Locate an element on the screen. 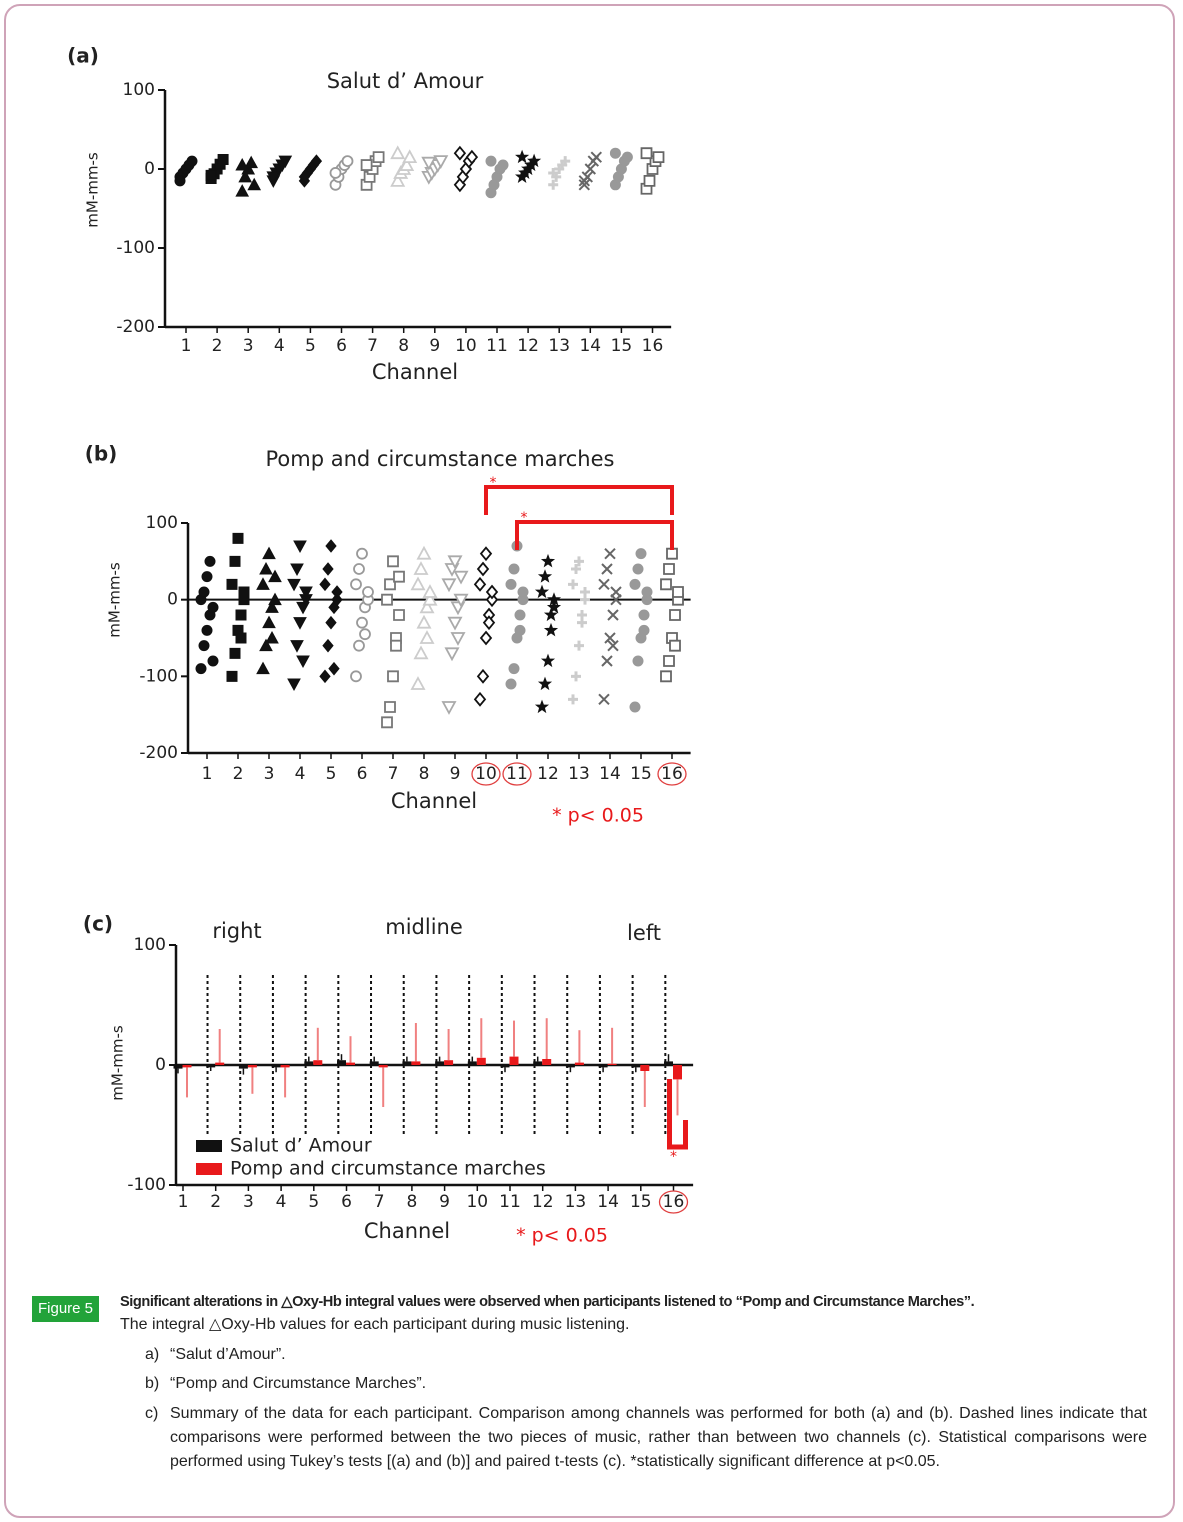  legend-swatch is located at coordinates (209, 1169).